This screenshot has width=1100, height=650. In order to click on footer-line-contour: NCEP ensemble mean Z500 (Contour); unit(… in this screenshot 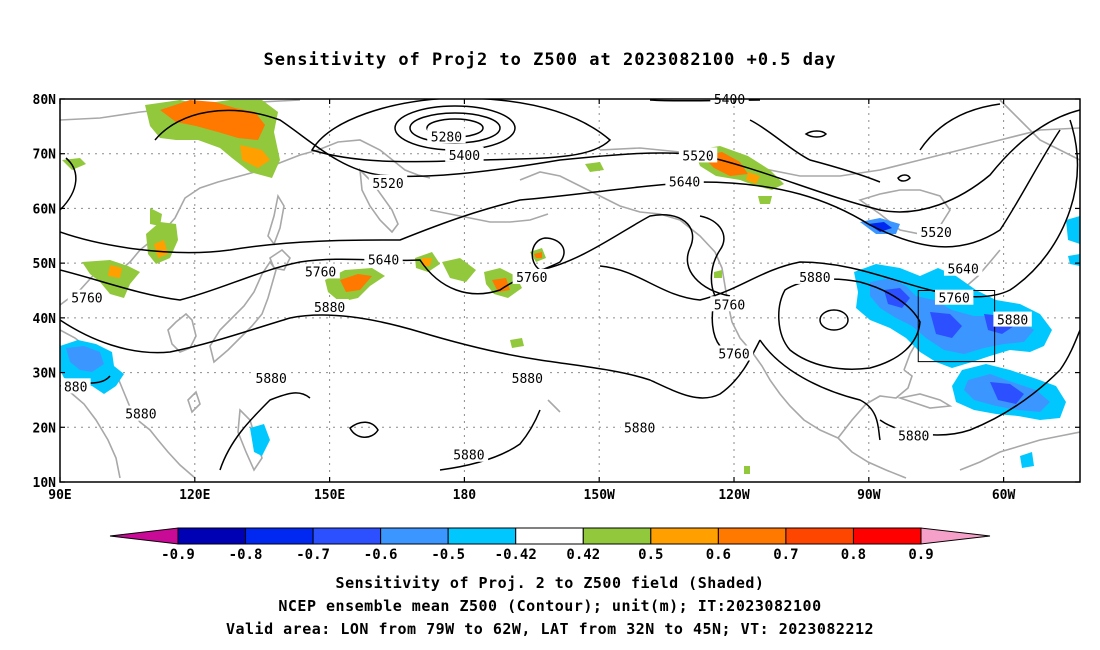, I will do `click(550, 606)`.